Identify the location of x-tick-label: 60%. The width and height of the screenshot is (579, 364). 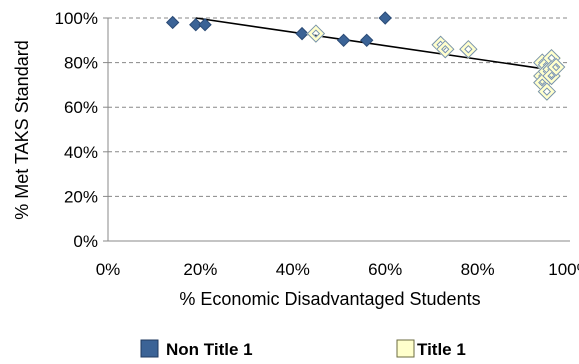
(385, 269).